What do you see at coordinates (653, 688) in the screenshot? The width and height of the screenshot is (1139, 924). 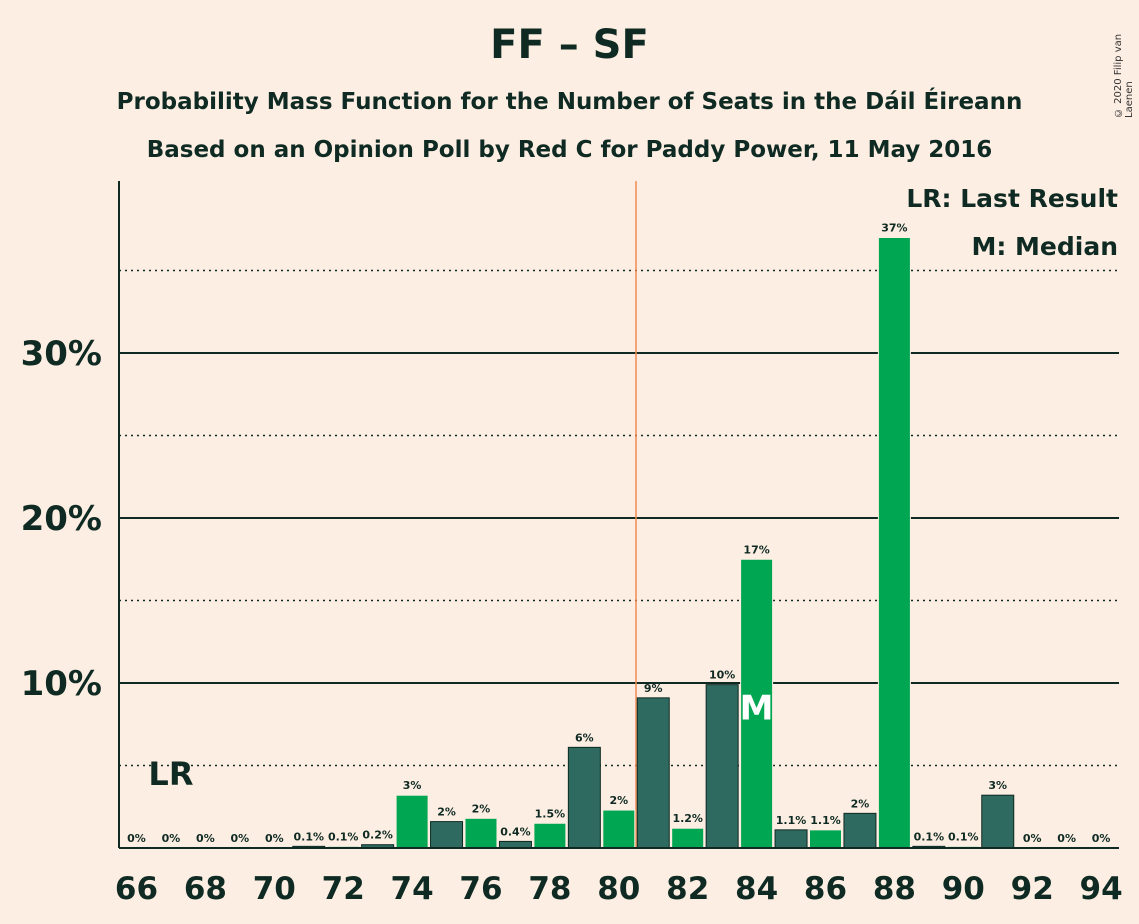 I see `bar-label-seat-81: 9%` at bounding box center [653, 688].